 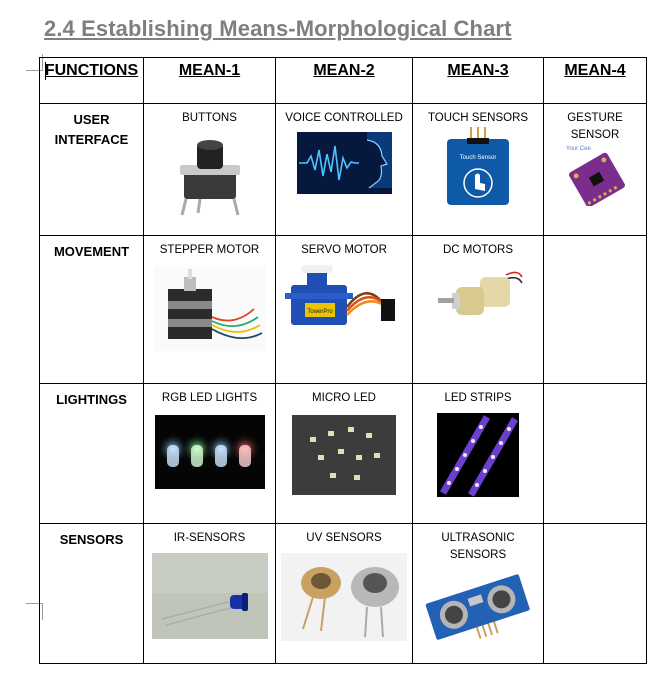 What do you see at coordinates (595, 70) in the screenshot?
I see `col-header-label: MEAN-4` at bounding box center [595, 70].